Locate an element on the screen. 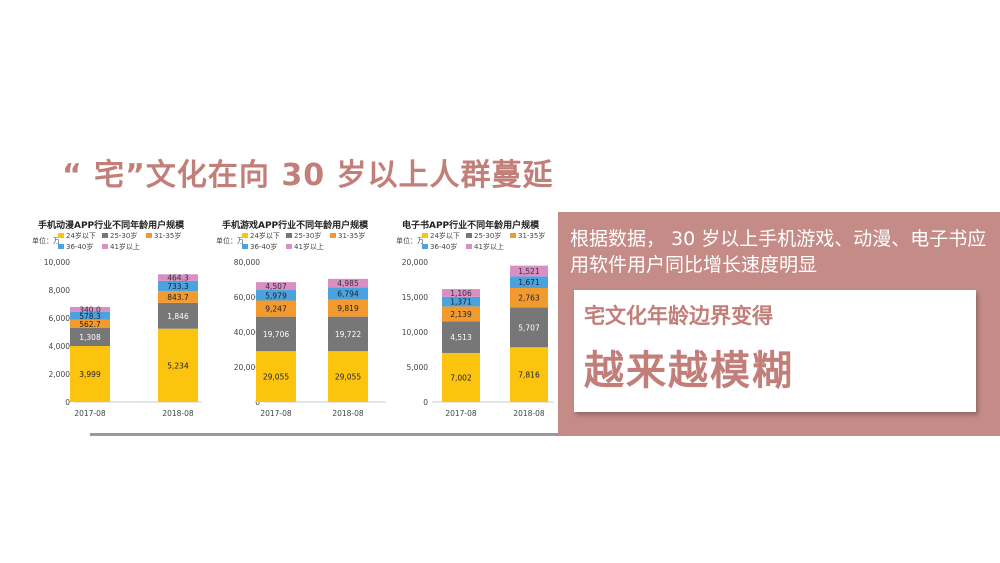 The height and width of the screenshot is (563, 1000). bar-value-label: 1,308 is located at coordinates (90, 337).